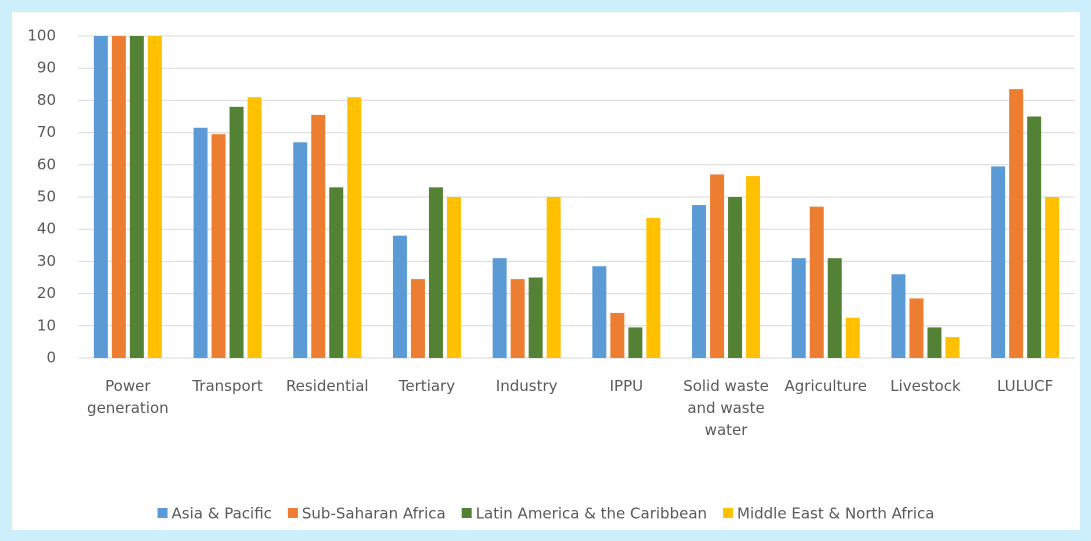  What do you see at coordinates (46, 68) in the screenshot?
I see `y-tick-label: 90` at bounding box center [46, 68].